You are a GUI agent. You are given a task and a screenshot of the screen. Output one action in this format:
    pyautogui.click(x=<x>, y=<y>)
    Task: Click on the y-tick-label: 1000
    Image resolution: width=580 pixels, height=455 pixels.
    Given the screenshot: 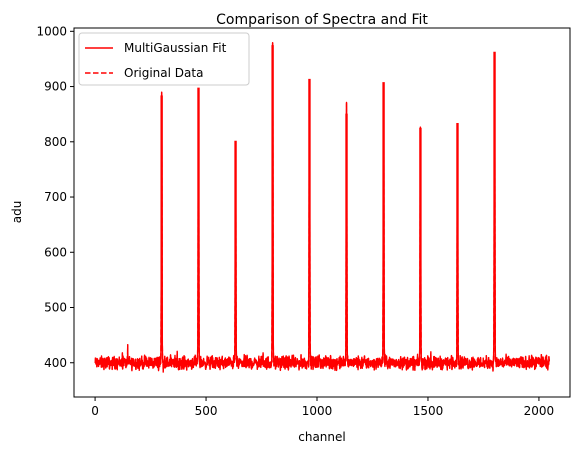 What is the action you would take?
    pyautogui.click(x=51, y=31)
    